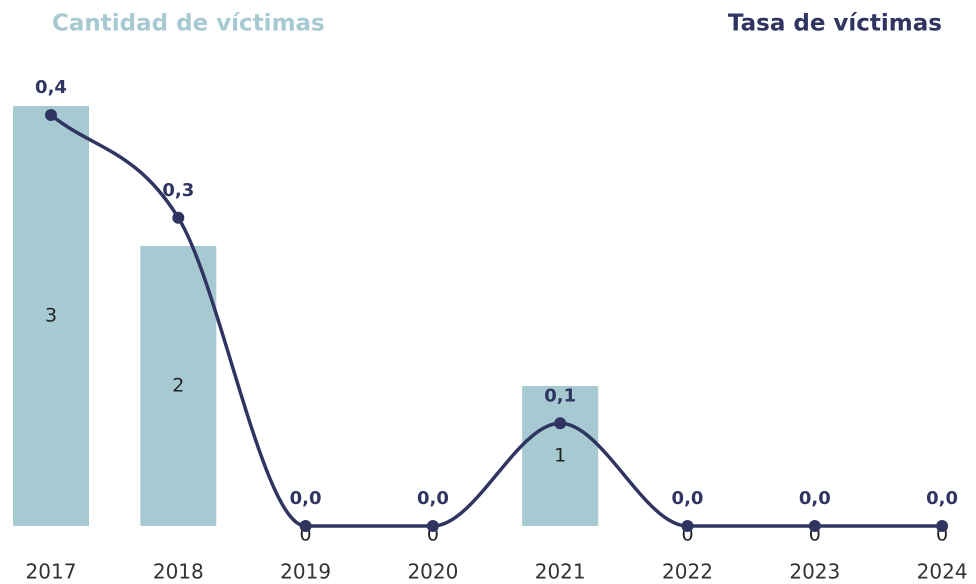 Image resolution: width=976 pixels, height=584 pixels. Describe the element at coordinates (178, 190) in the screenshot. I see `rate-label: 0,3` at that location.